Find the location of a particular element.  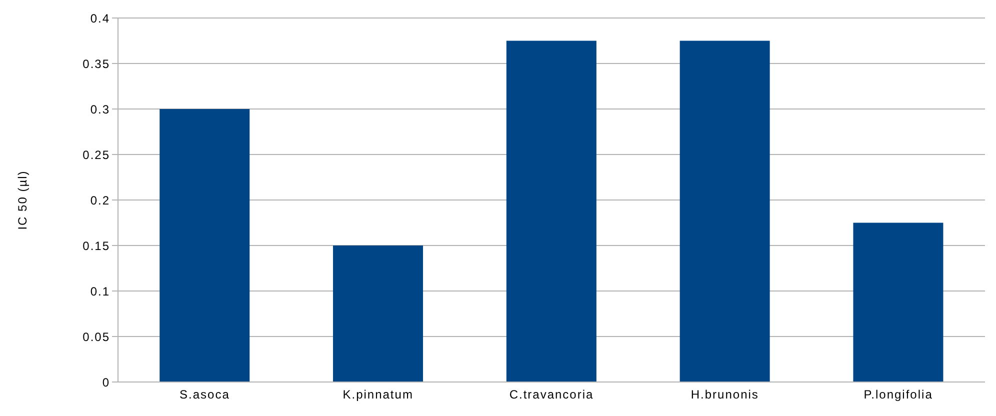

y-tick-label: 0.1 is located at coordinates (100, 291).